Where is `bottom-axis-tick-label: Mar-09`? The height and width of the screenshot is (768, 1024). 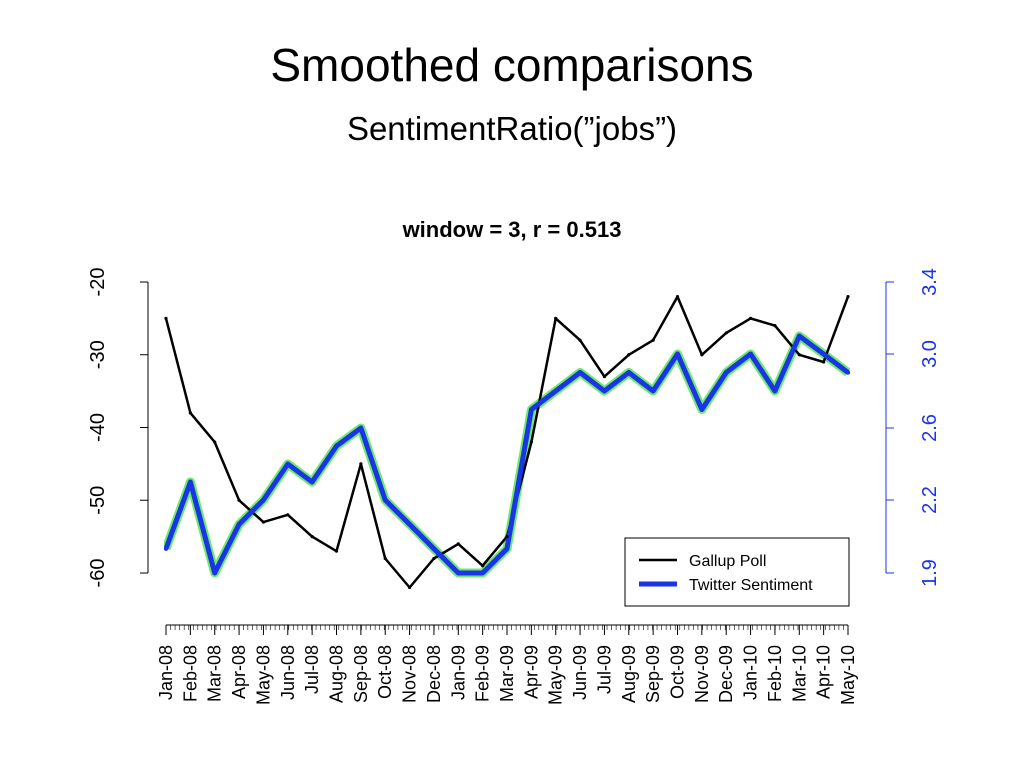
bottom-axis-tick-label: Mar-09 is located at coordinates (507, 673).